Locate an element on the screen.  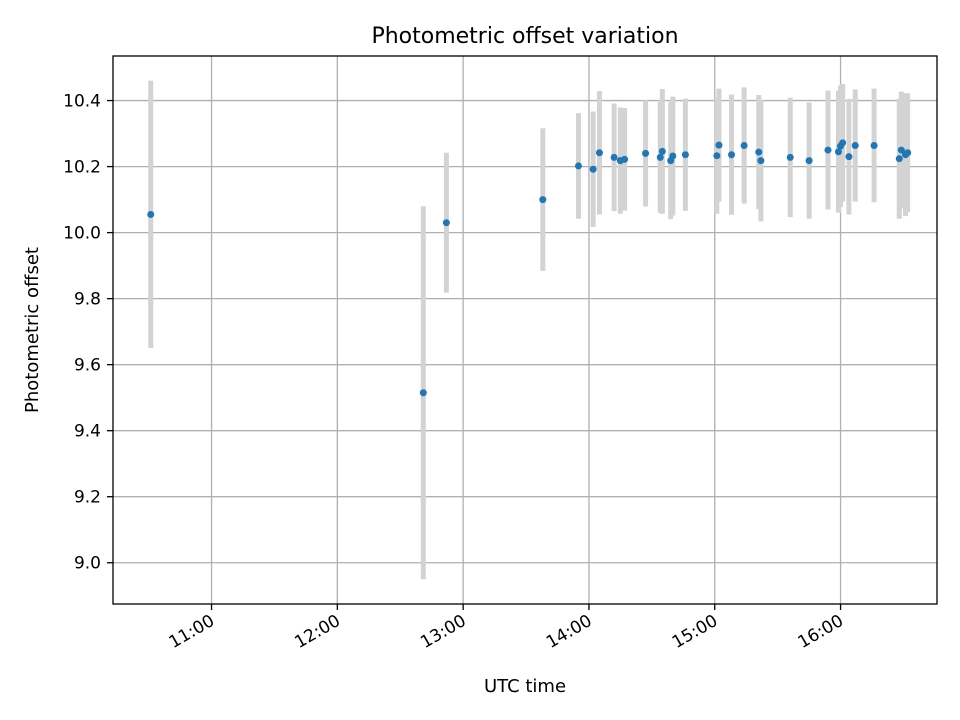
y-tick-label: 9.6 is located at coordinates (87, 366).